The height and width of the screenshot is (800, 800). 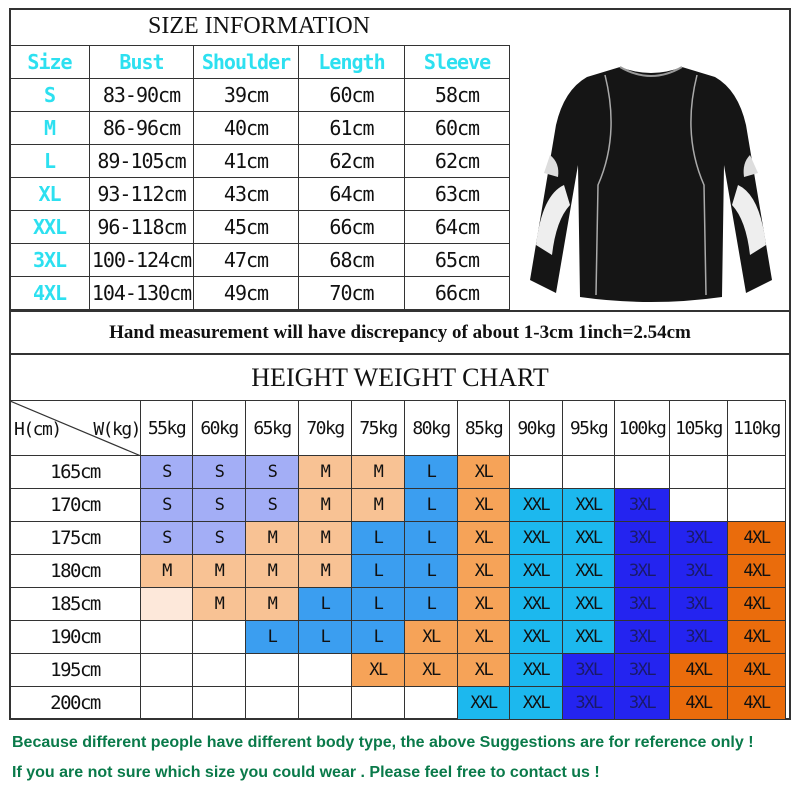 I want to click on cell-sleeve: 58cm, so click(x=457, y=95).